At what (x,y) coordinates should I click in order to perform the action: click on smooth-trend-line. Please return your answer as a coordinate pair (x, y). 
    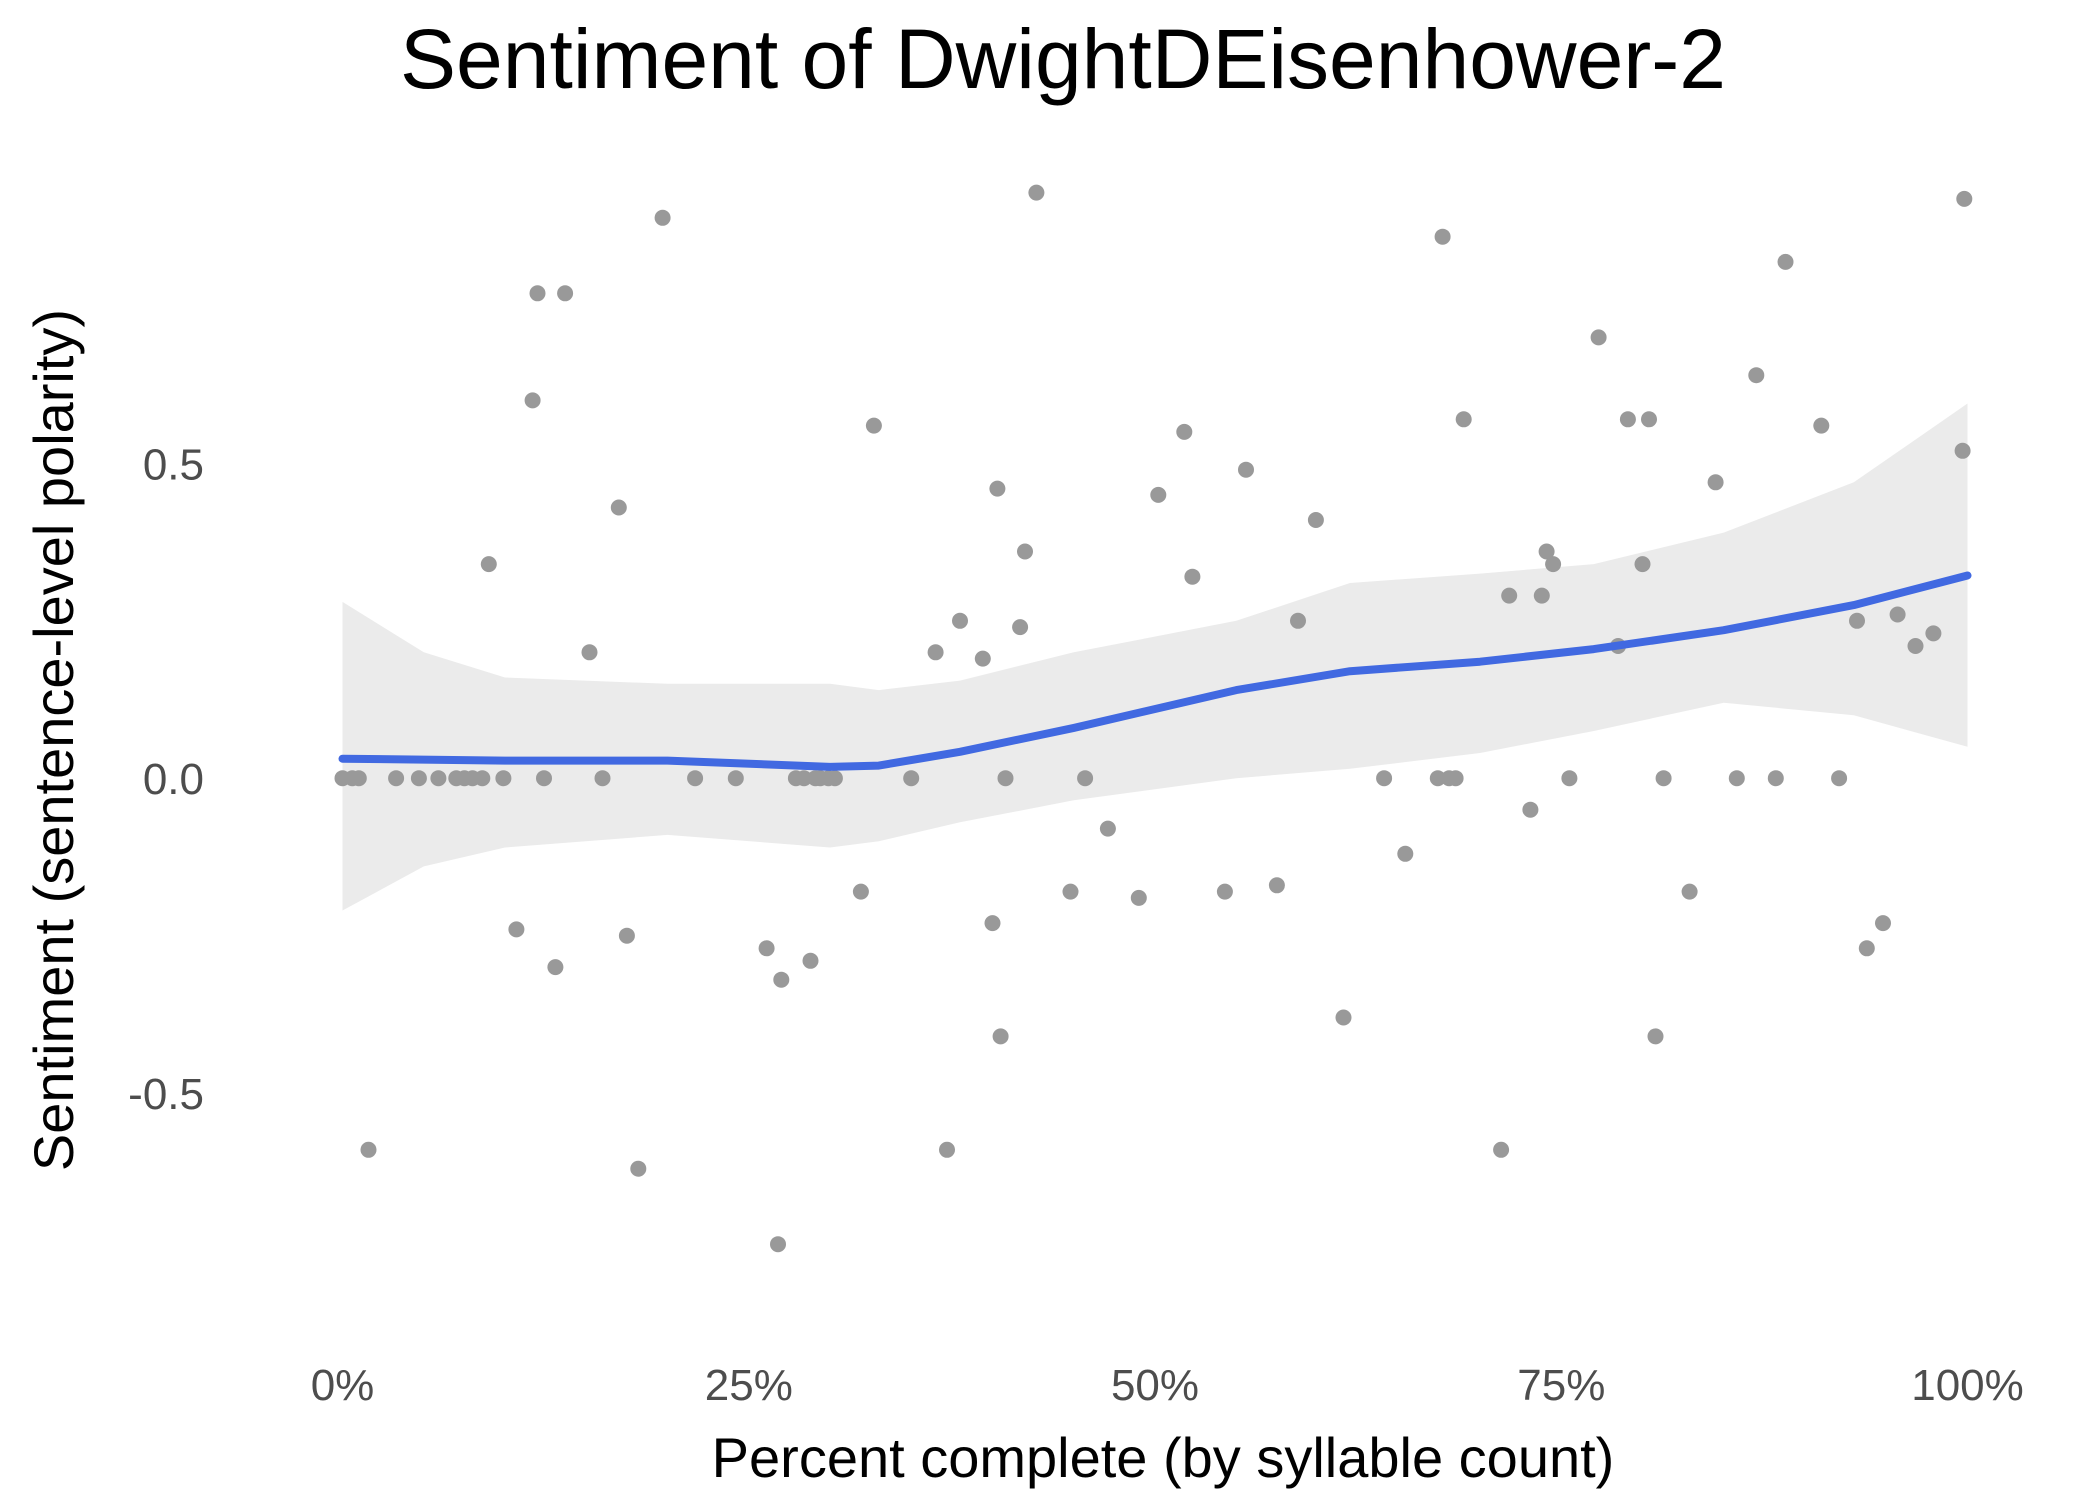
    Looking at the image, I should click on (1155, 671).